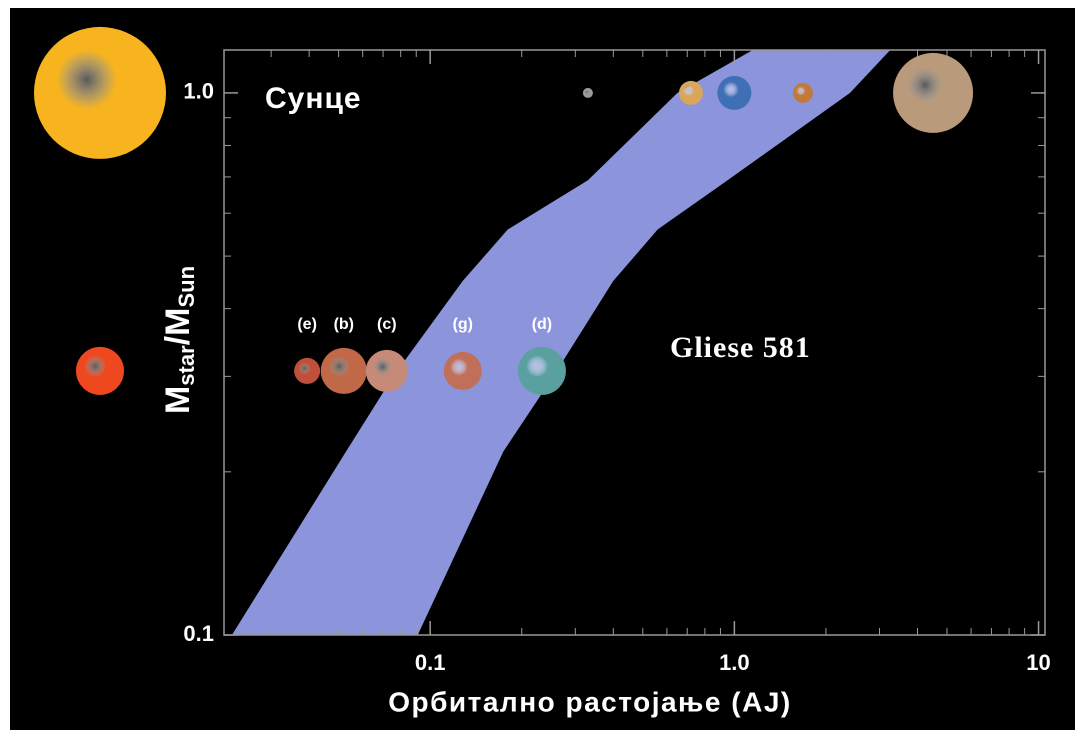 The height and width of the screenshot is (740, 1084). I want to click on y-label-part: M, so click(178, 400).